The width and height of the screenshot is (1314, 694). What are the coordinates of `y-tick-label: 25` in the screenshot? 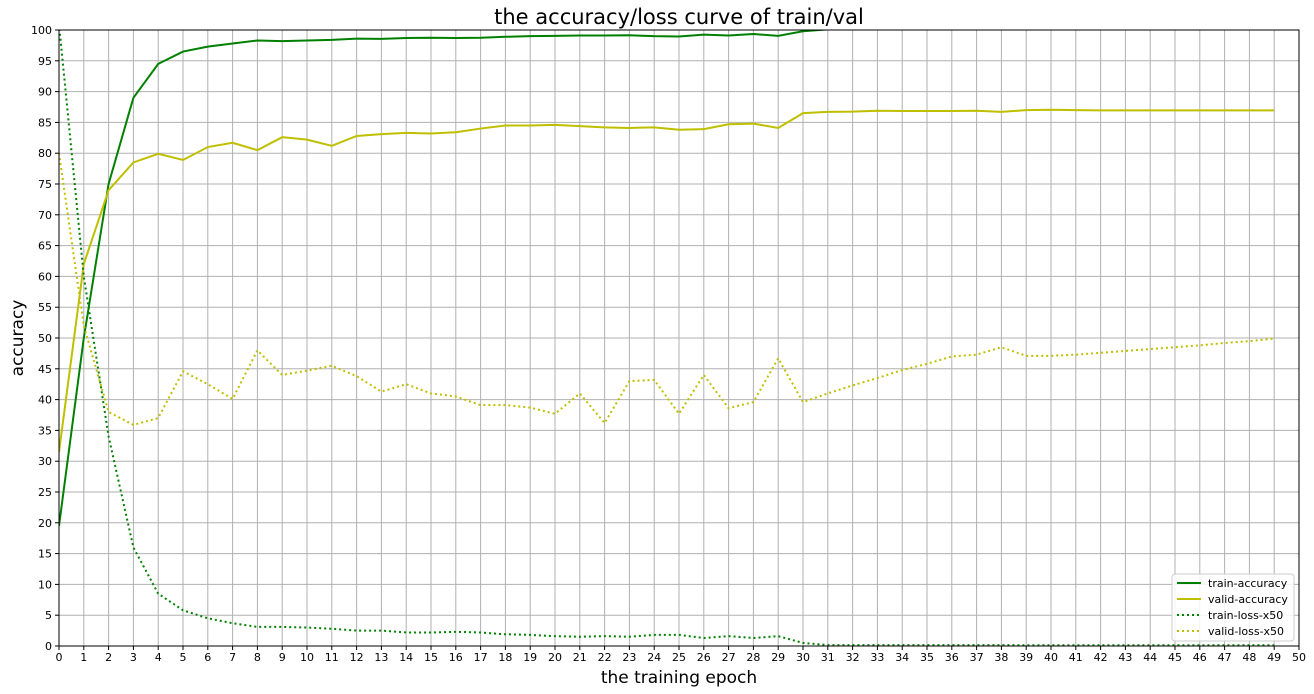 It's located at (45, 492).